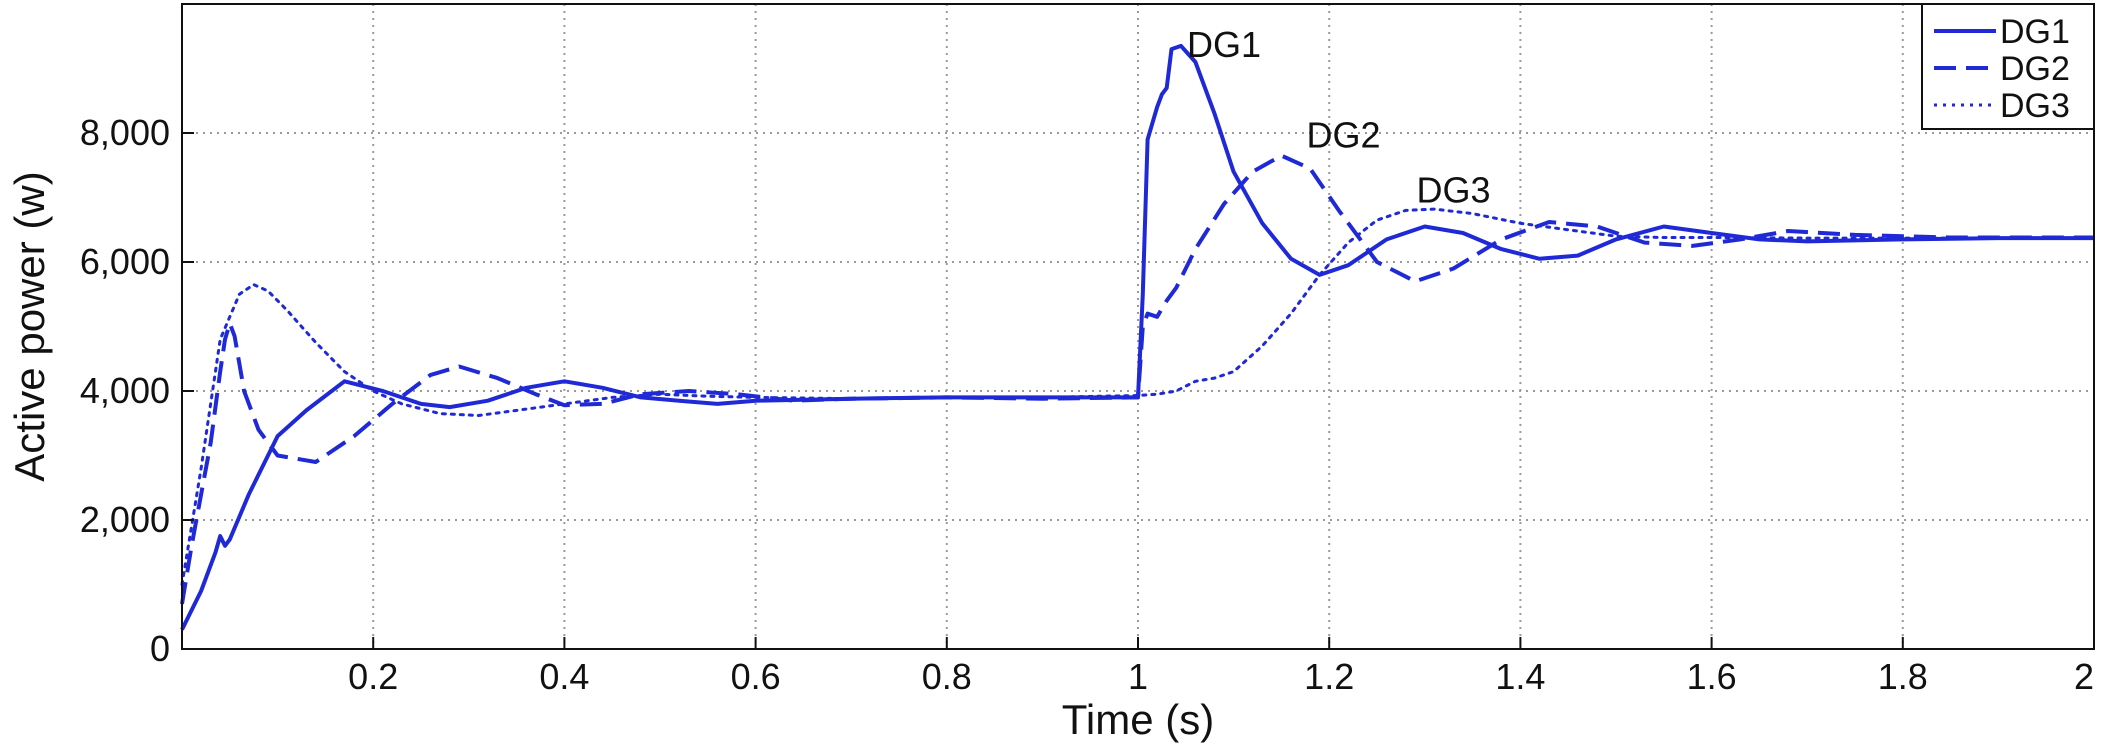  What do you see at coordinates (373, 676) in the screenshot?
I see `x-tick-label: 0.2` at bounding box center [373, 676].